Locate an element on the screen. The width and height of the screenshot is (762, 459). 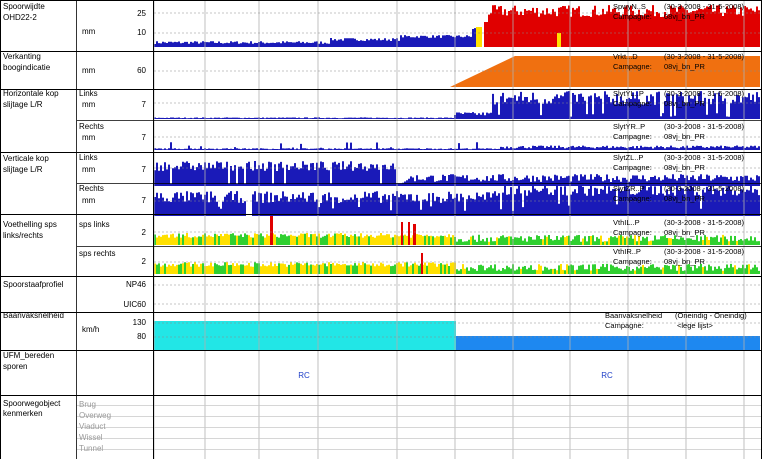
series-name: SlytYR..P is located at coordinates (629, 126).